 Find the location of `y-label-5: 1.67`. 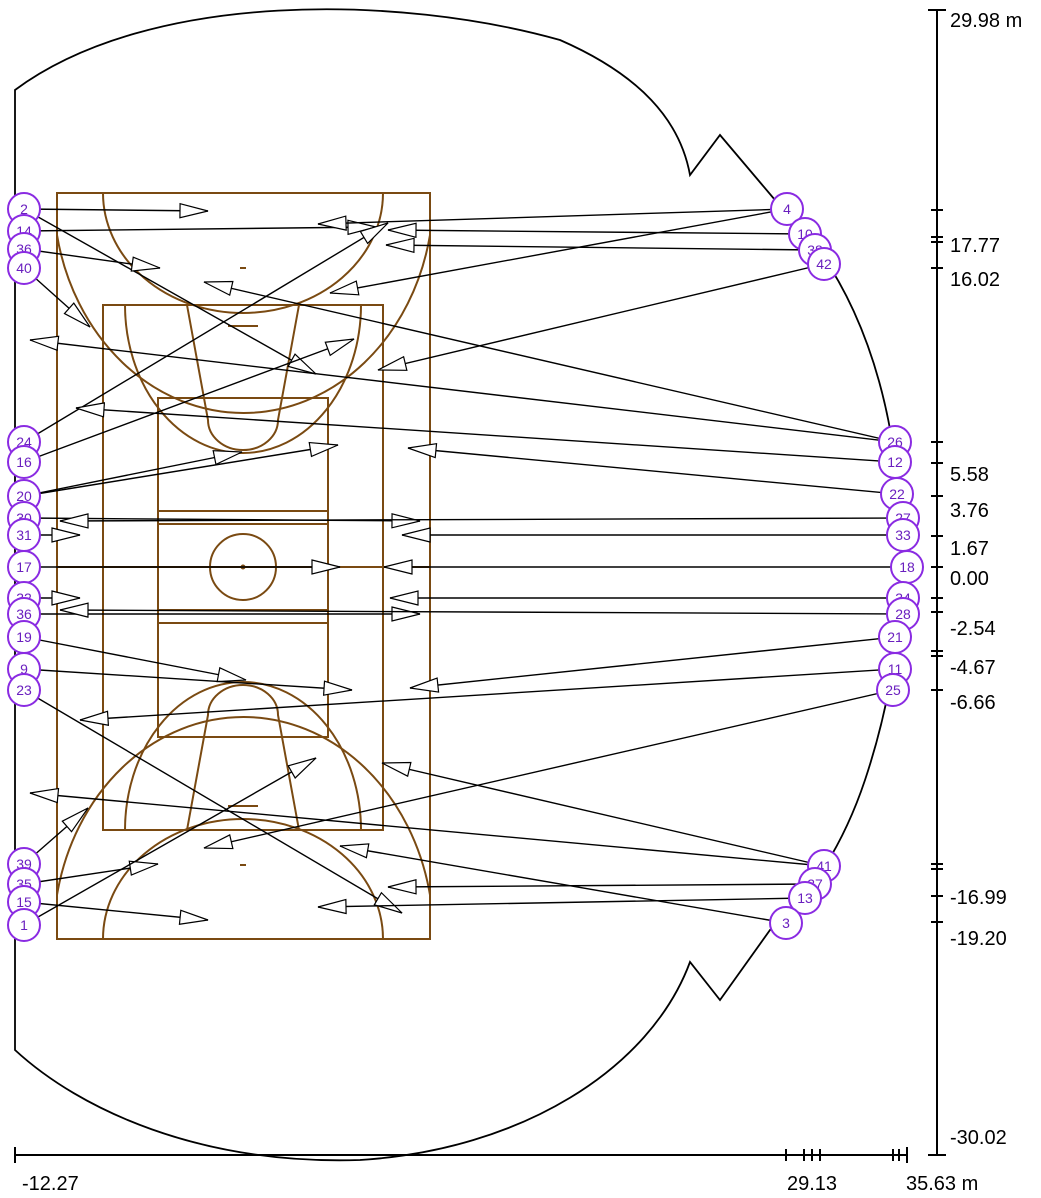

y-label-5: 1.67 is located at coordinates (969, 549).